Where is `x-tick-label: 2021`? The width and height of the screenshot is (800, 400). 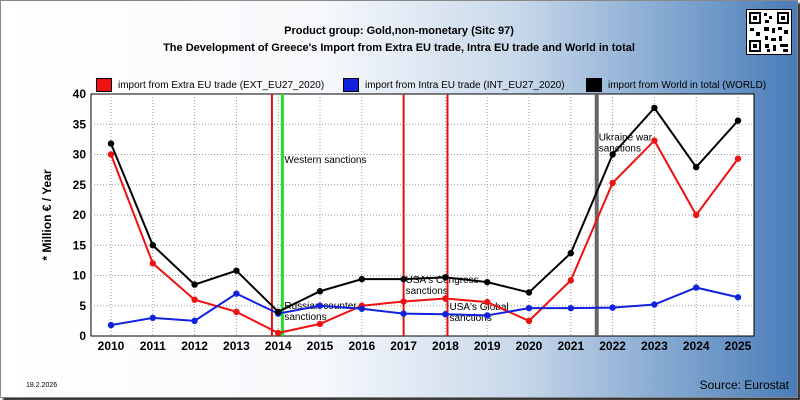 x-tick-label: 2021 is located at coordinates (570, 346).